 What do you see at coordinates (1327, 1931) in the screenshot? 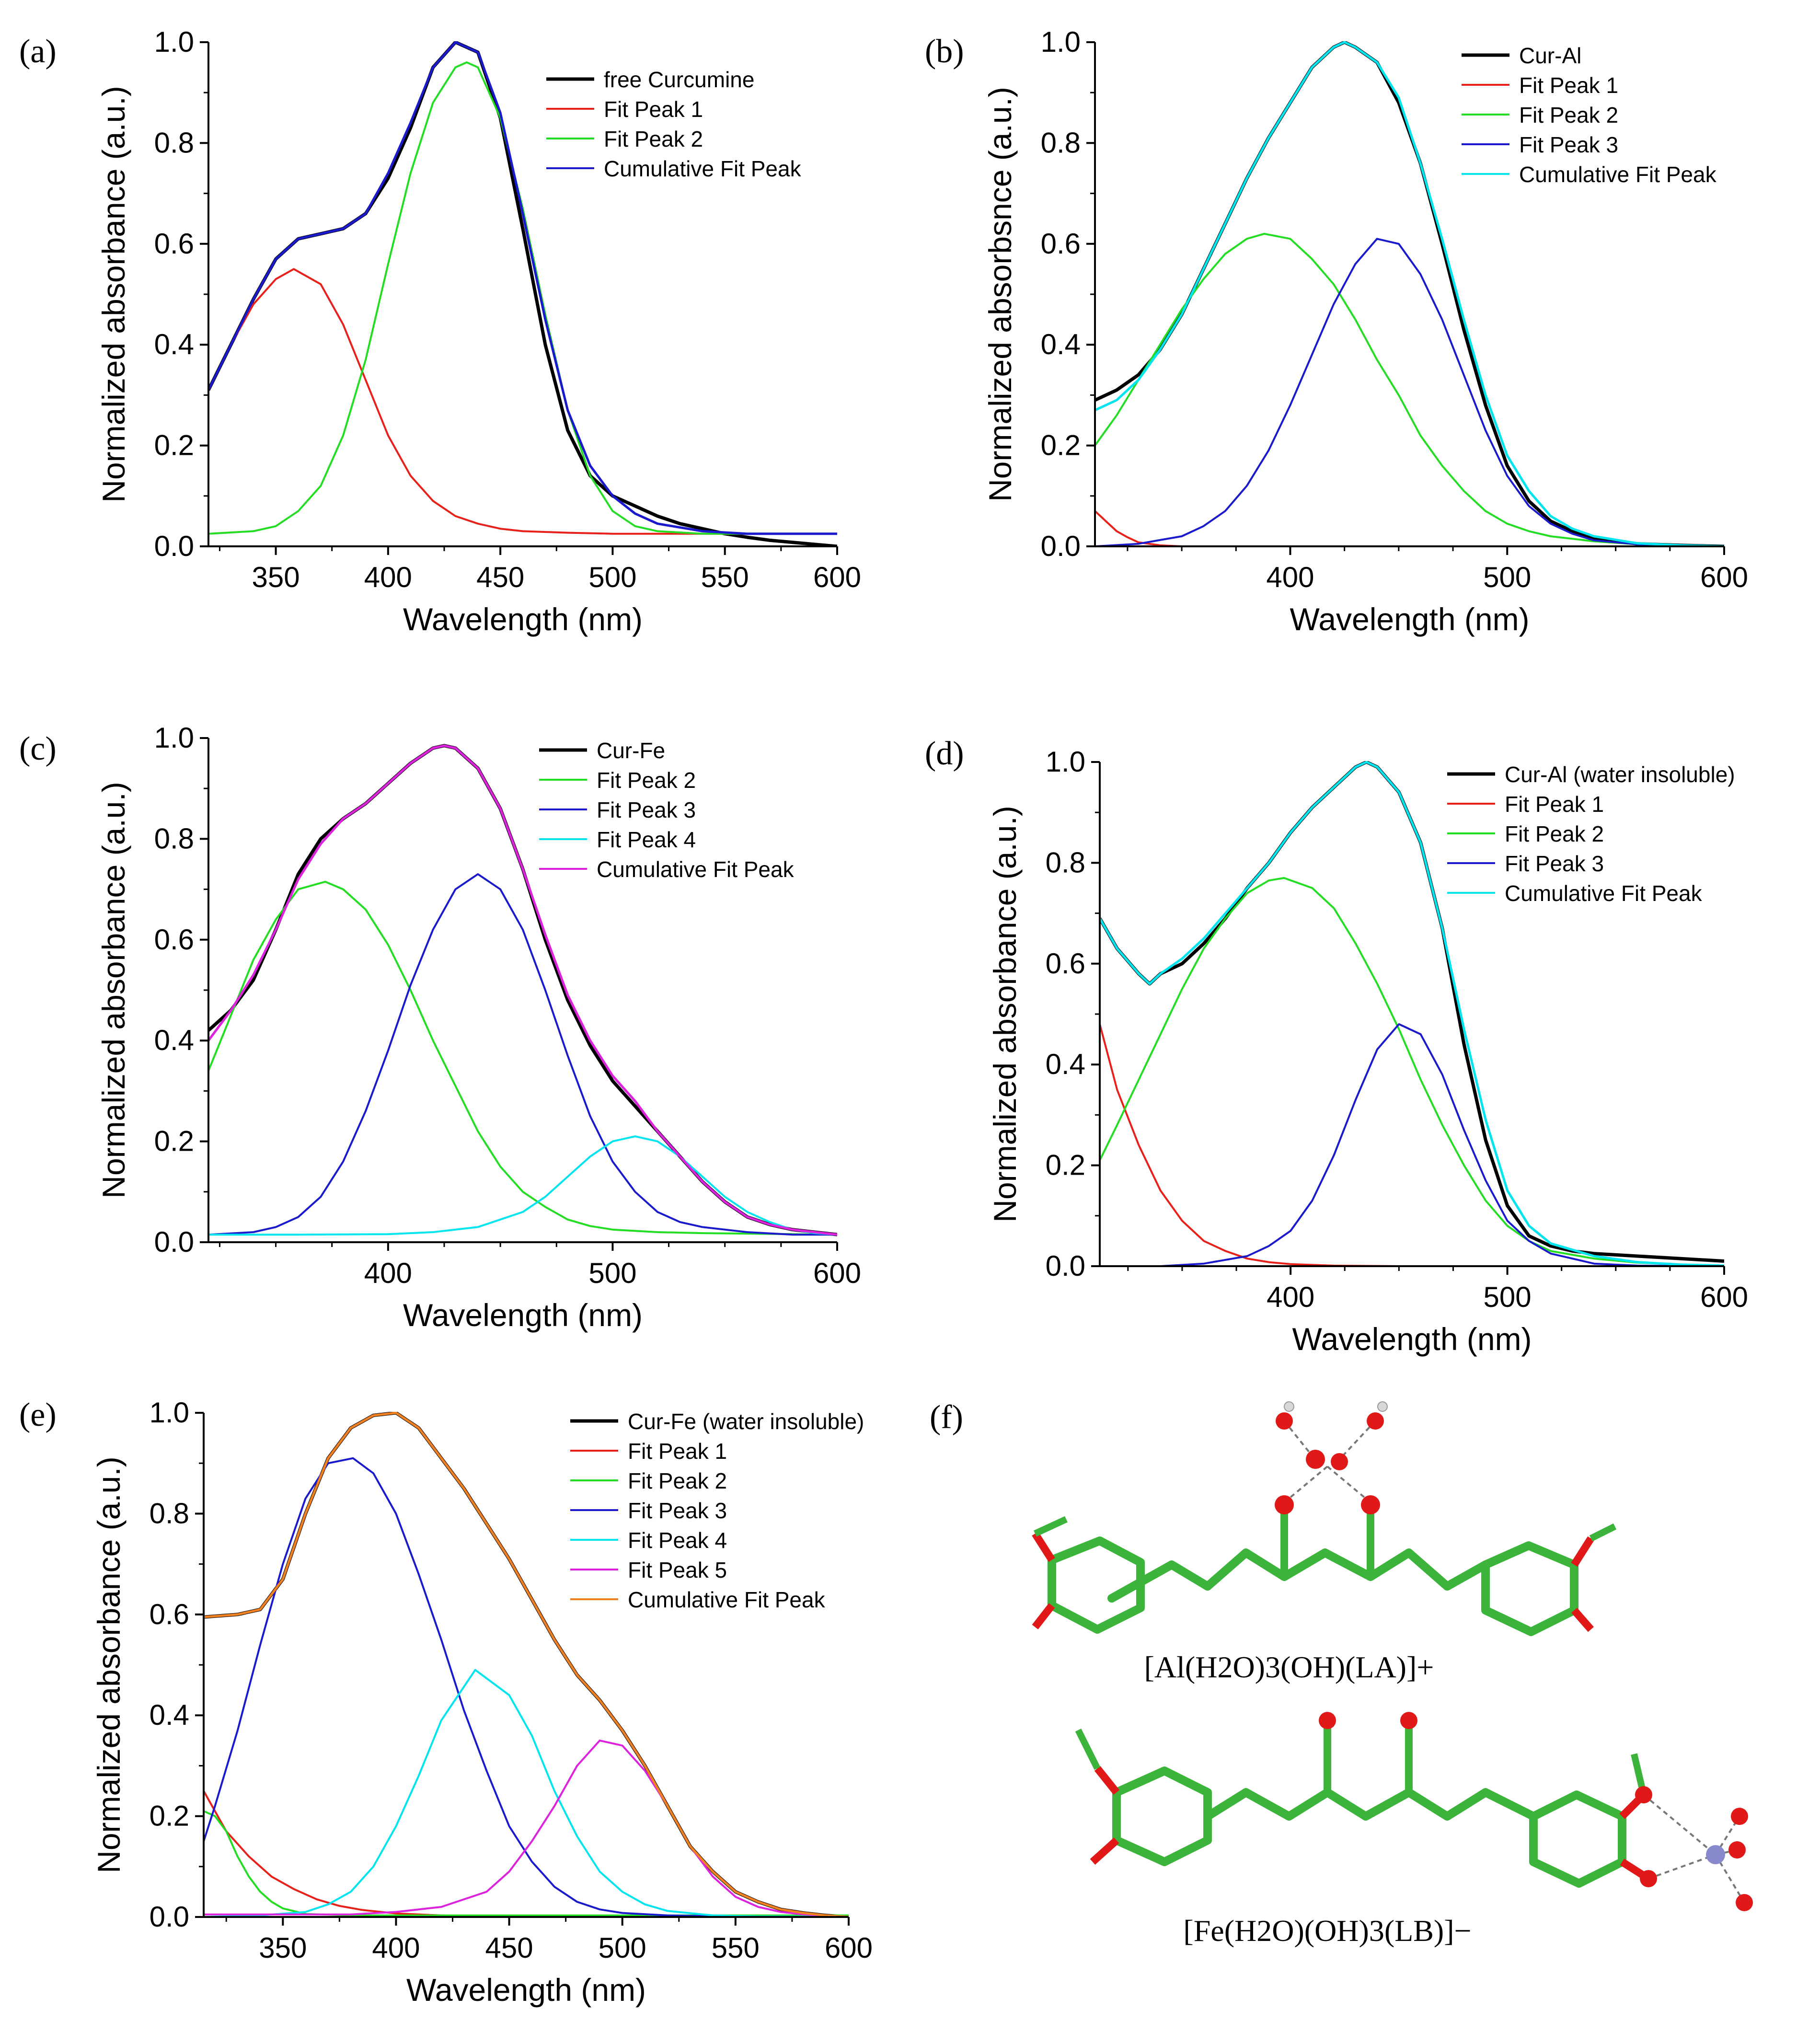
I see `fe-complex-caption: [Fe(H2O)(OH)3(LB)]−` at bounding box center [1327, 1931].